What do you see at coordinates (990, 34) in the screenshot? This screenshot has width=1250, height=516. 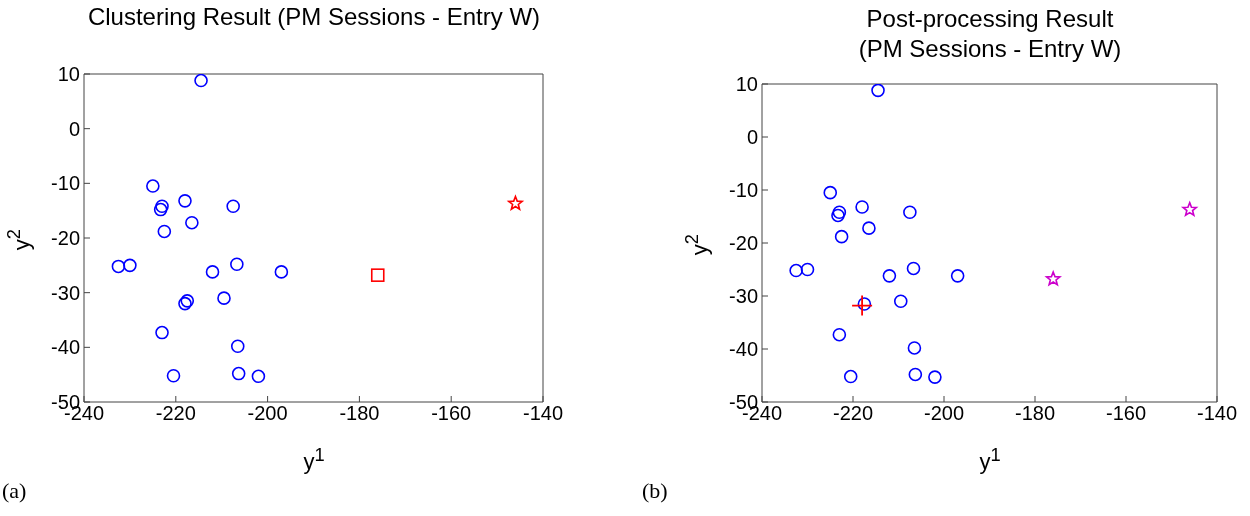 I see `chart-title: Post-processing Result (PM Sessions - Entry W)` at bounding box center [990, 34].